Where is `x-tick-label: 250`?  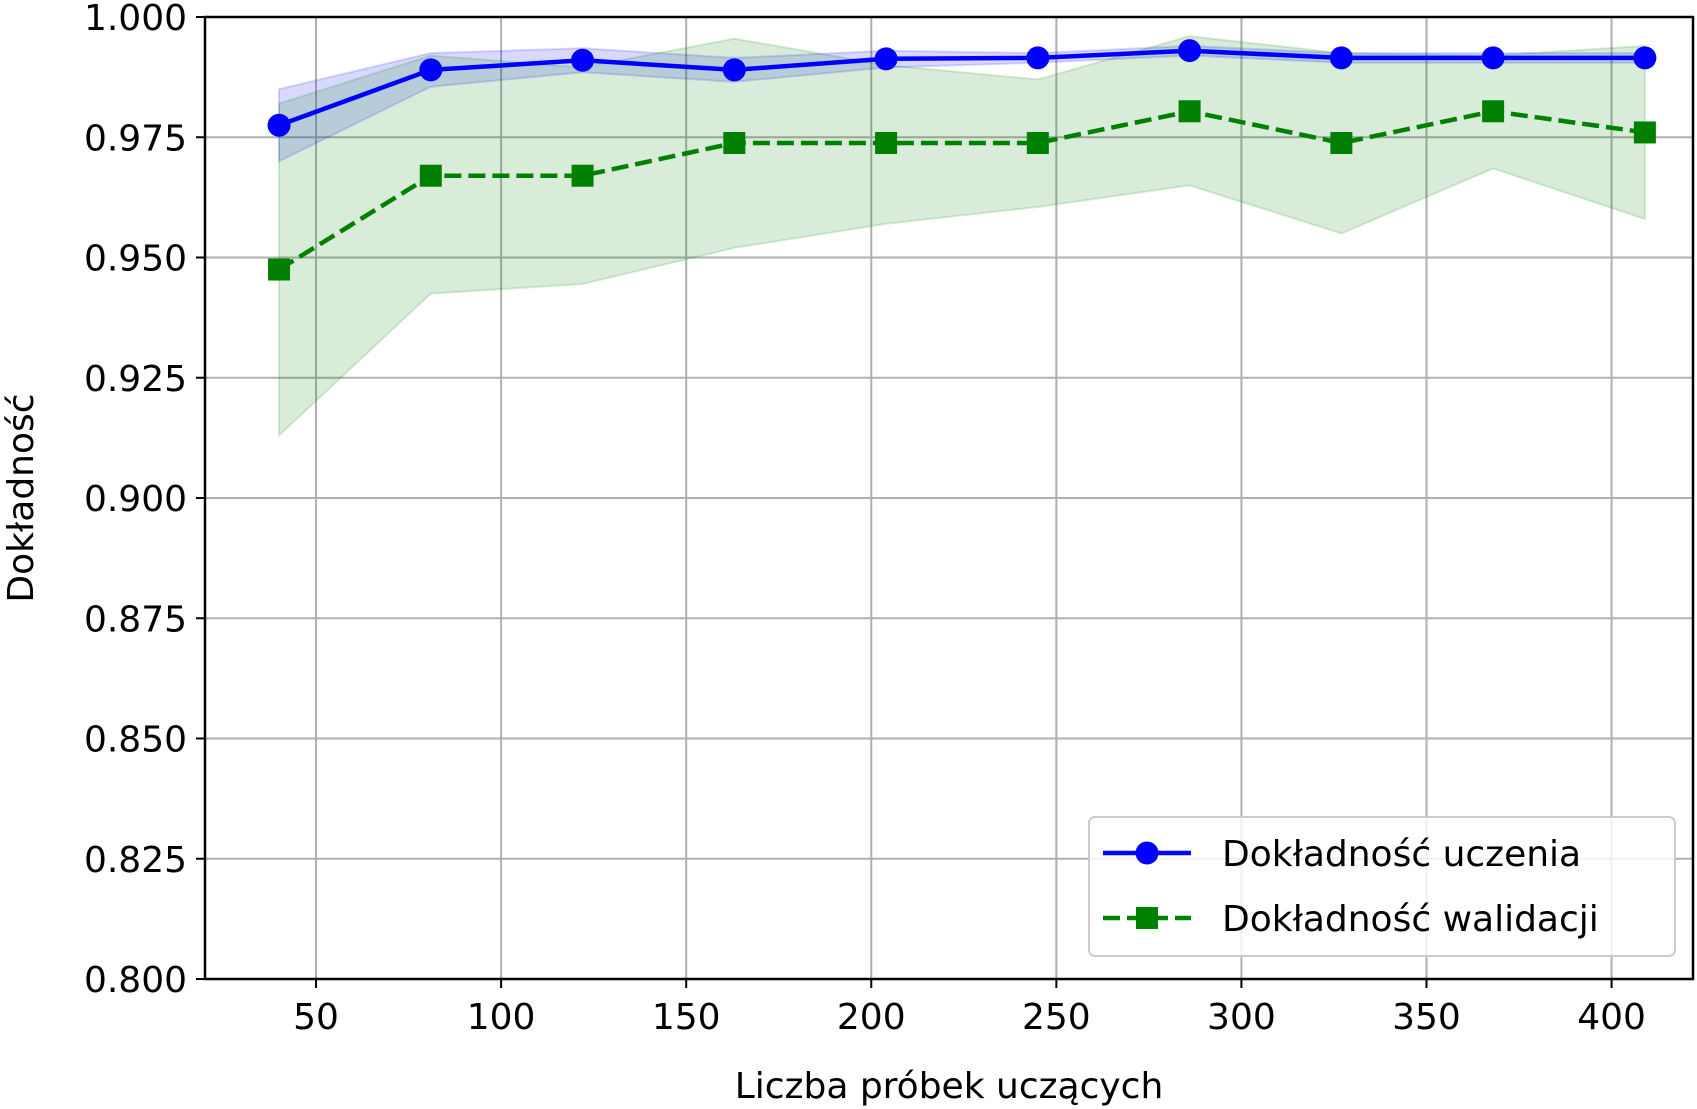 x-tick-label: 250 is located at coordinates (1056, 1017).